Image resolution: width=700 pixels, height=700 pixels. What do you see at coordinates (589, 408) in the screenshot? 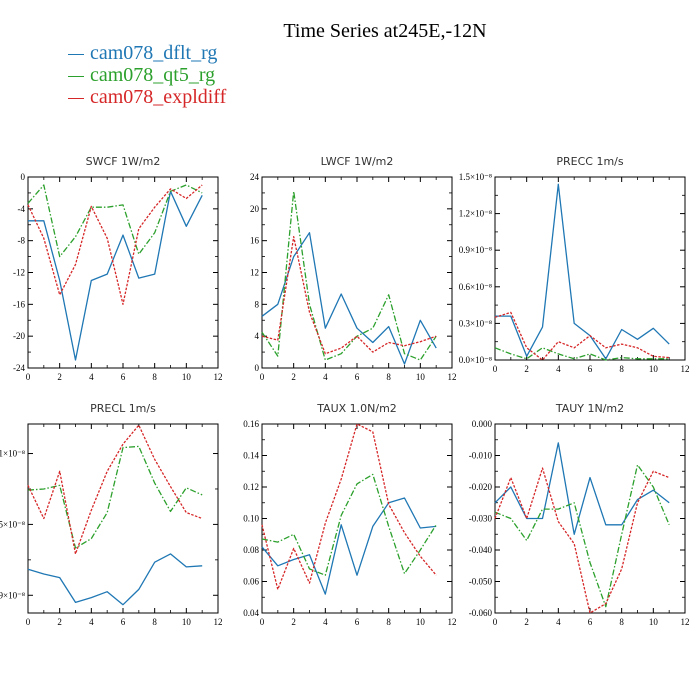
I see `chart-title-5: TAUY 1N/m2` at bounding box center [589, 408].